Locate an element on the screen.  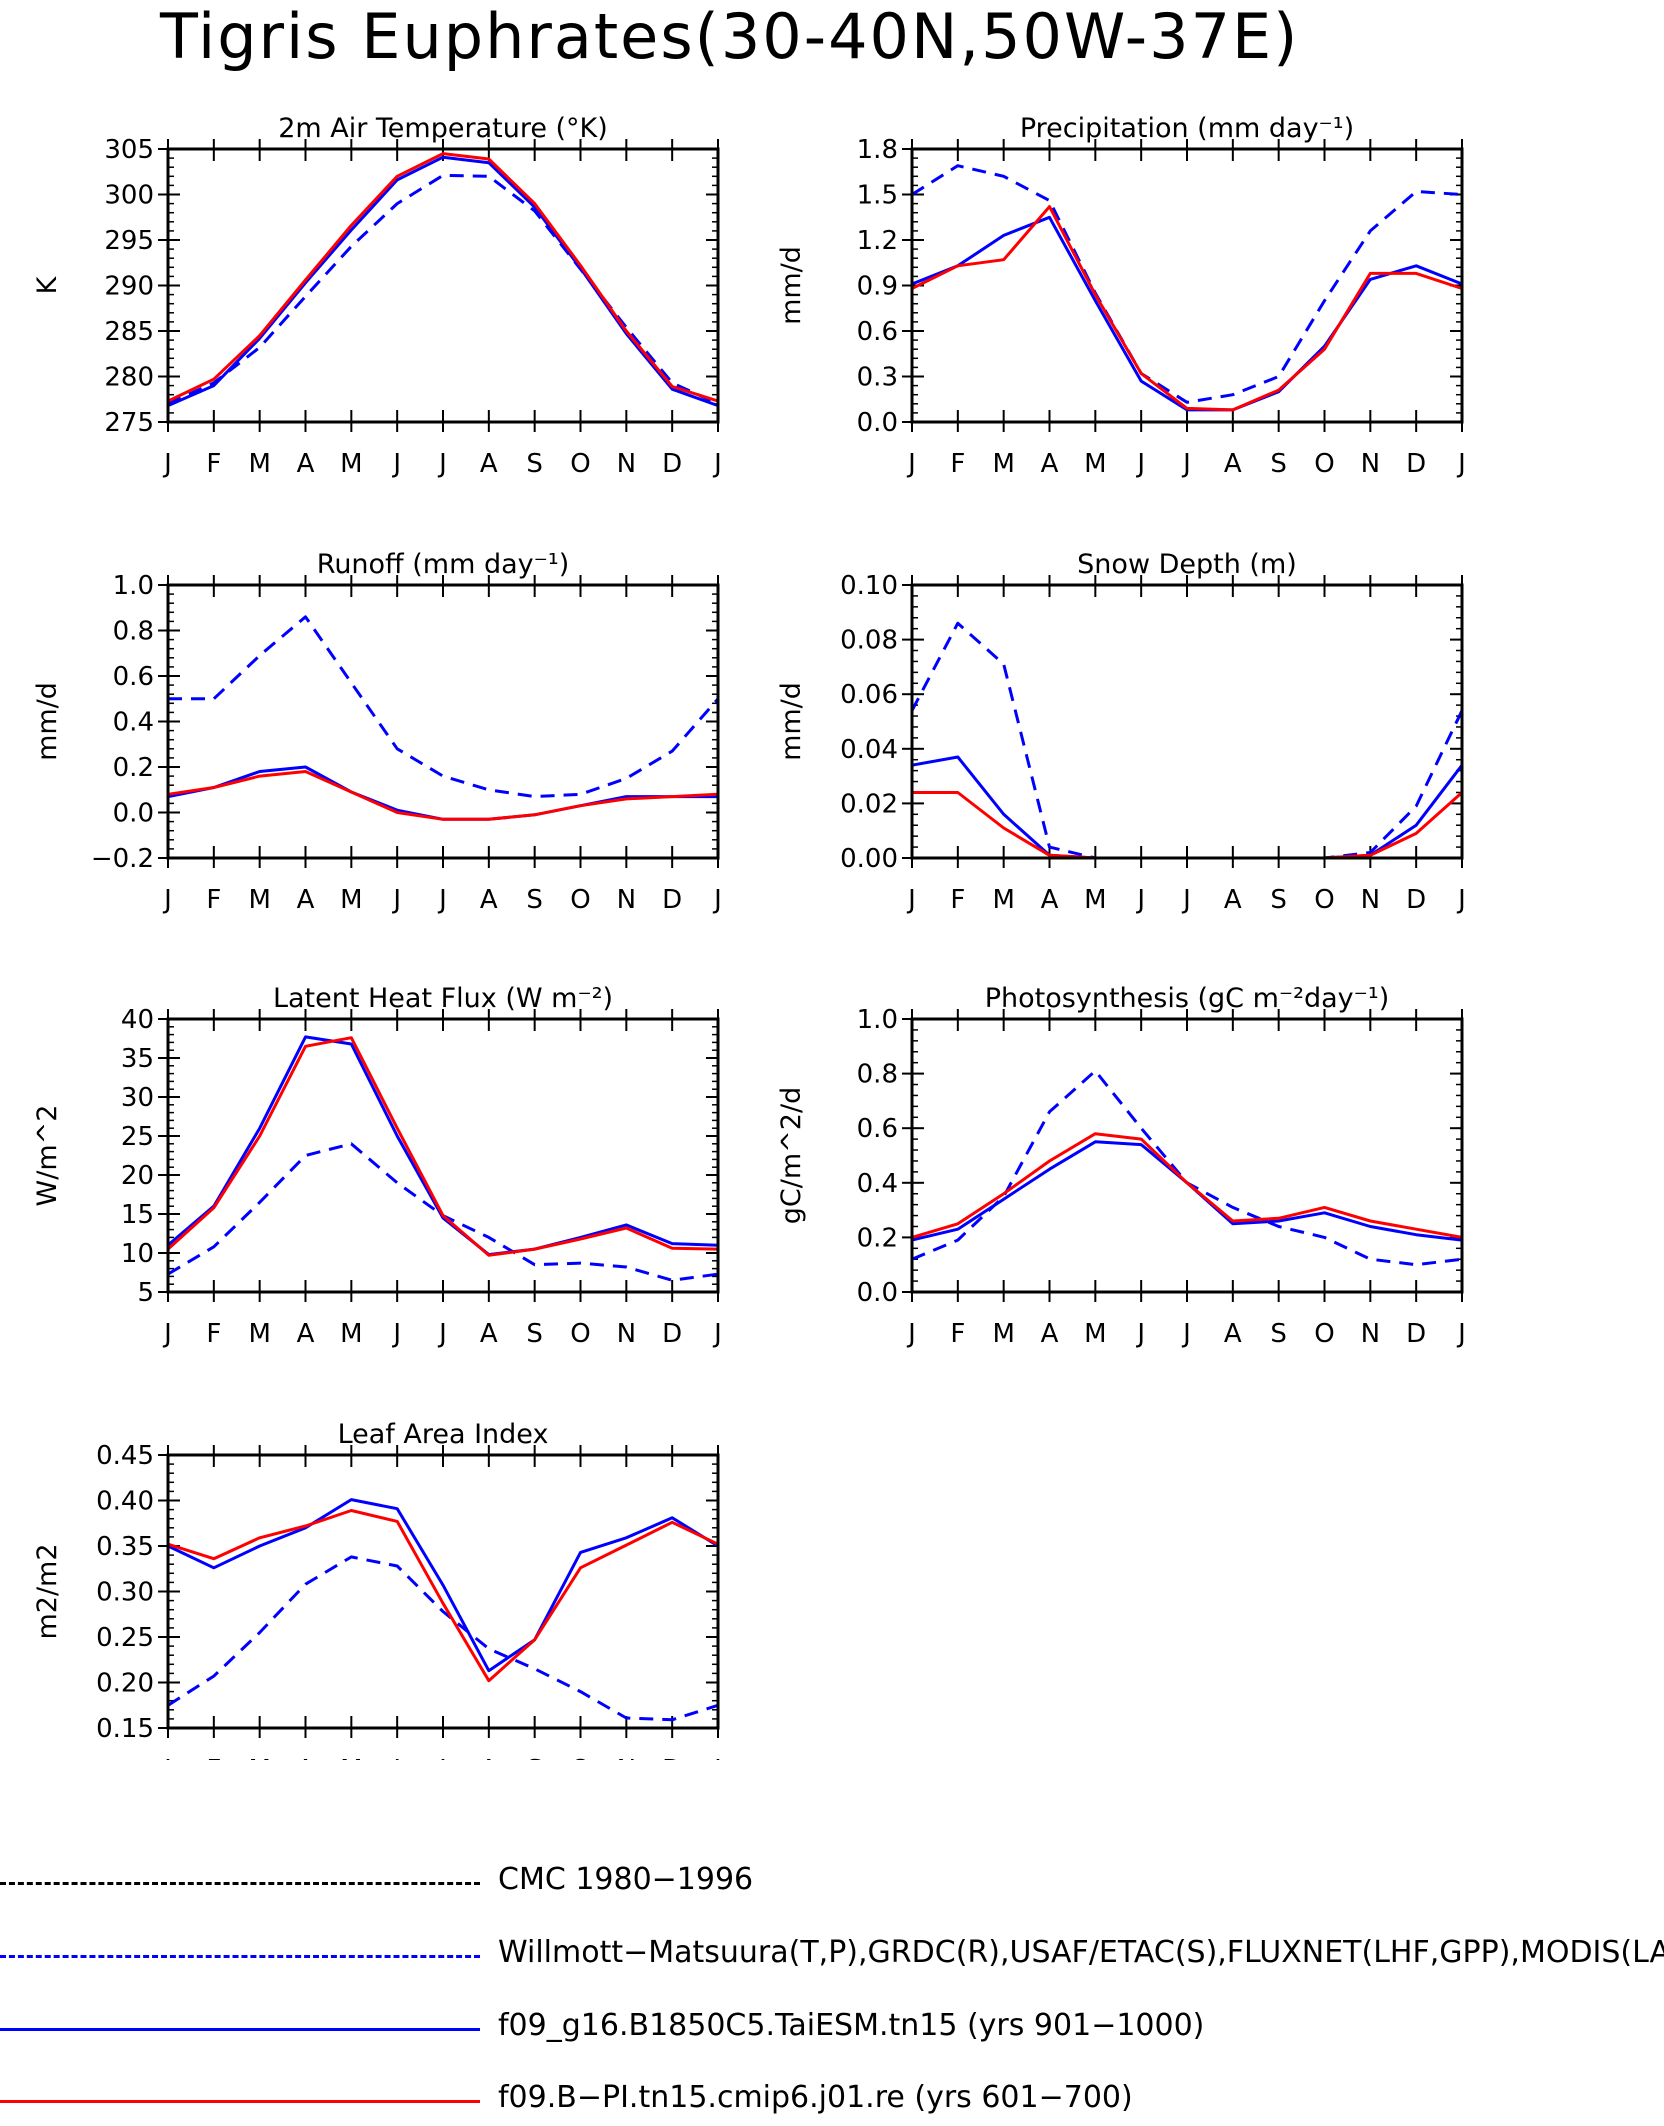
y-tick-label: 1.0 is located at coordinates (877, 1020).